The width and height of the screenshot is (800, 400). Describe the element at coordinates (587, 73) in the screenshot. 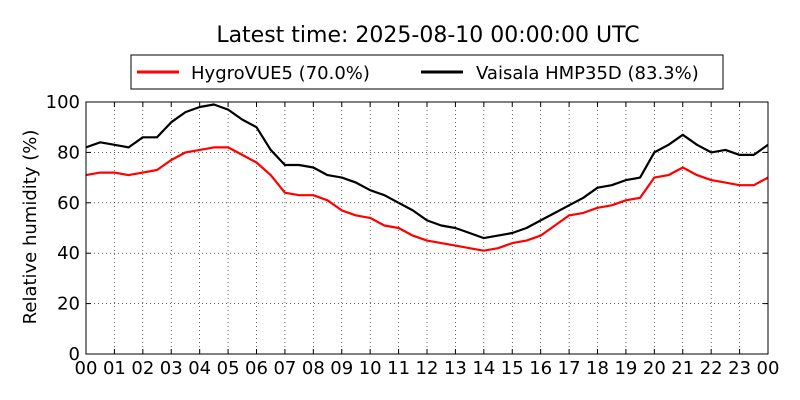

I see `legend-label-vaisala: Vaisala HMP35D (83.3%)` at that location.